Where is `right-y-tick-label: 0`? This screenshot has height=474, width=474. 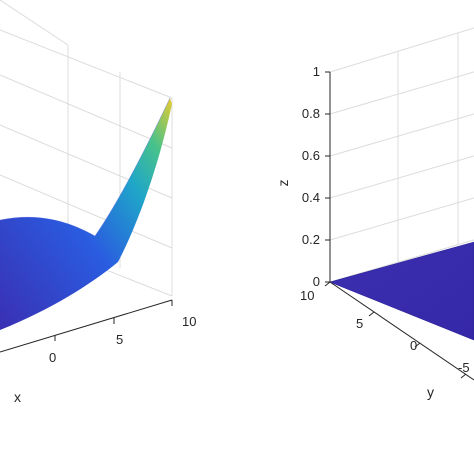 right-y-tick-label: 0 is located at coordinates (413, 345).